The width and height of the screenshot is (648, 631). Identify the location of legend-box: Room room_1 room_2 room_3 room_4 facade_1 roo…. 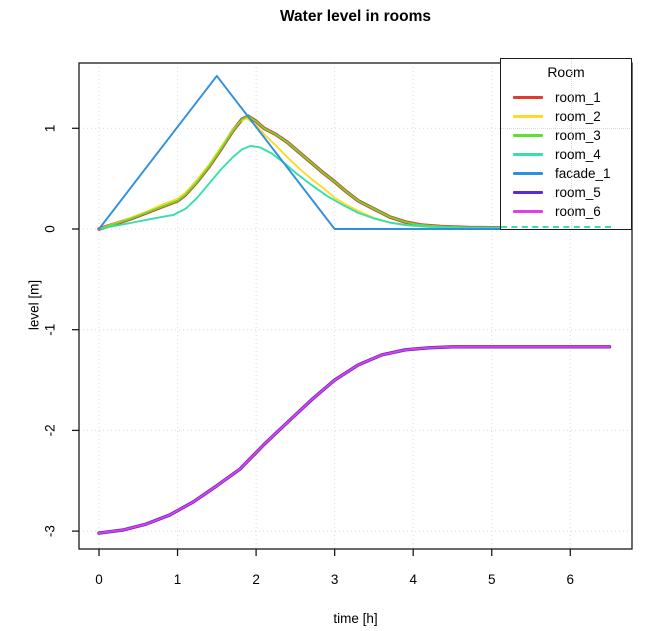
(566, 144).